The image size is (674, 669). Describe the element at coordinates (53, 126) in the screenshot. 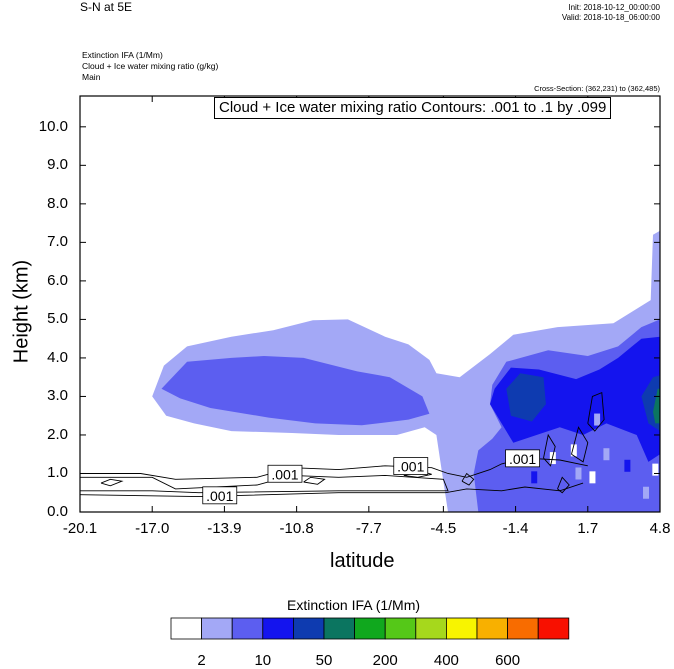

I see `y-tick-label: 10.0` at that location.